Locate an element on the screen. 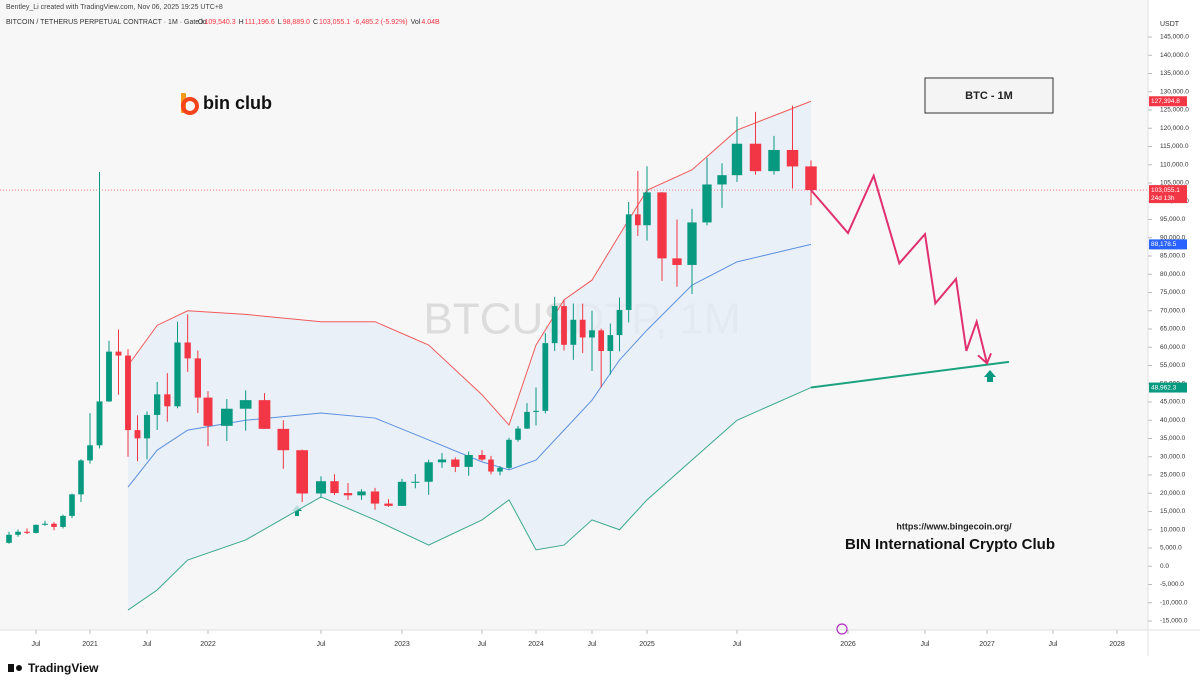 The width and height of the screenshot is (1200, 686). y-tick-label: 65,000.0 is located at coordinates (1173, 329).